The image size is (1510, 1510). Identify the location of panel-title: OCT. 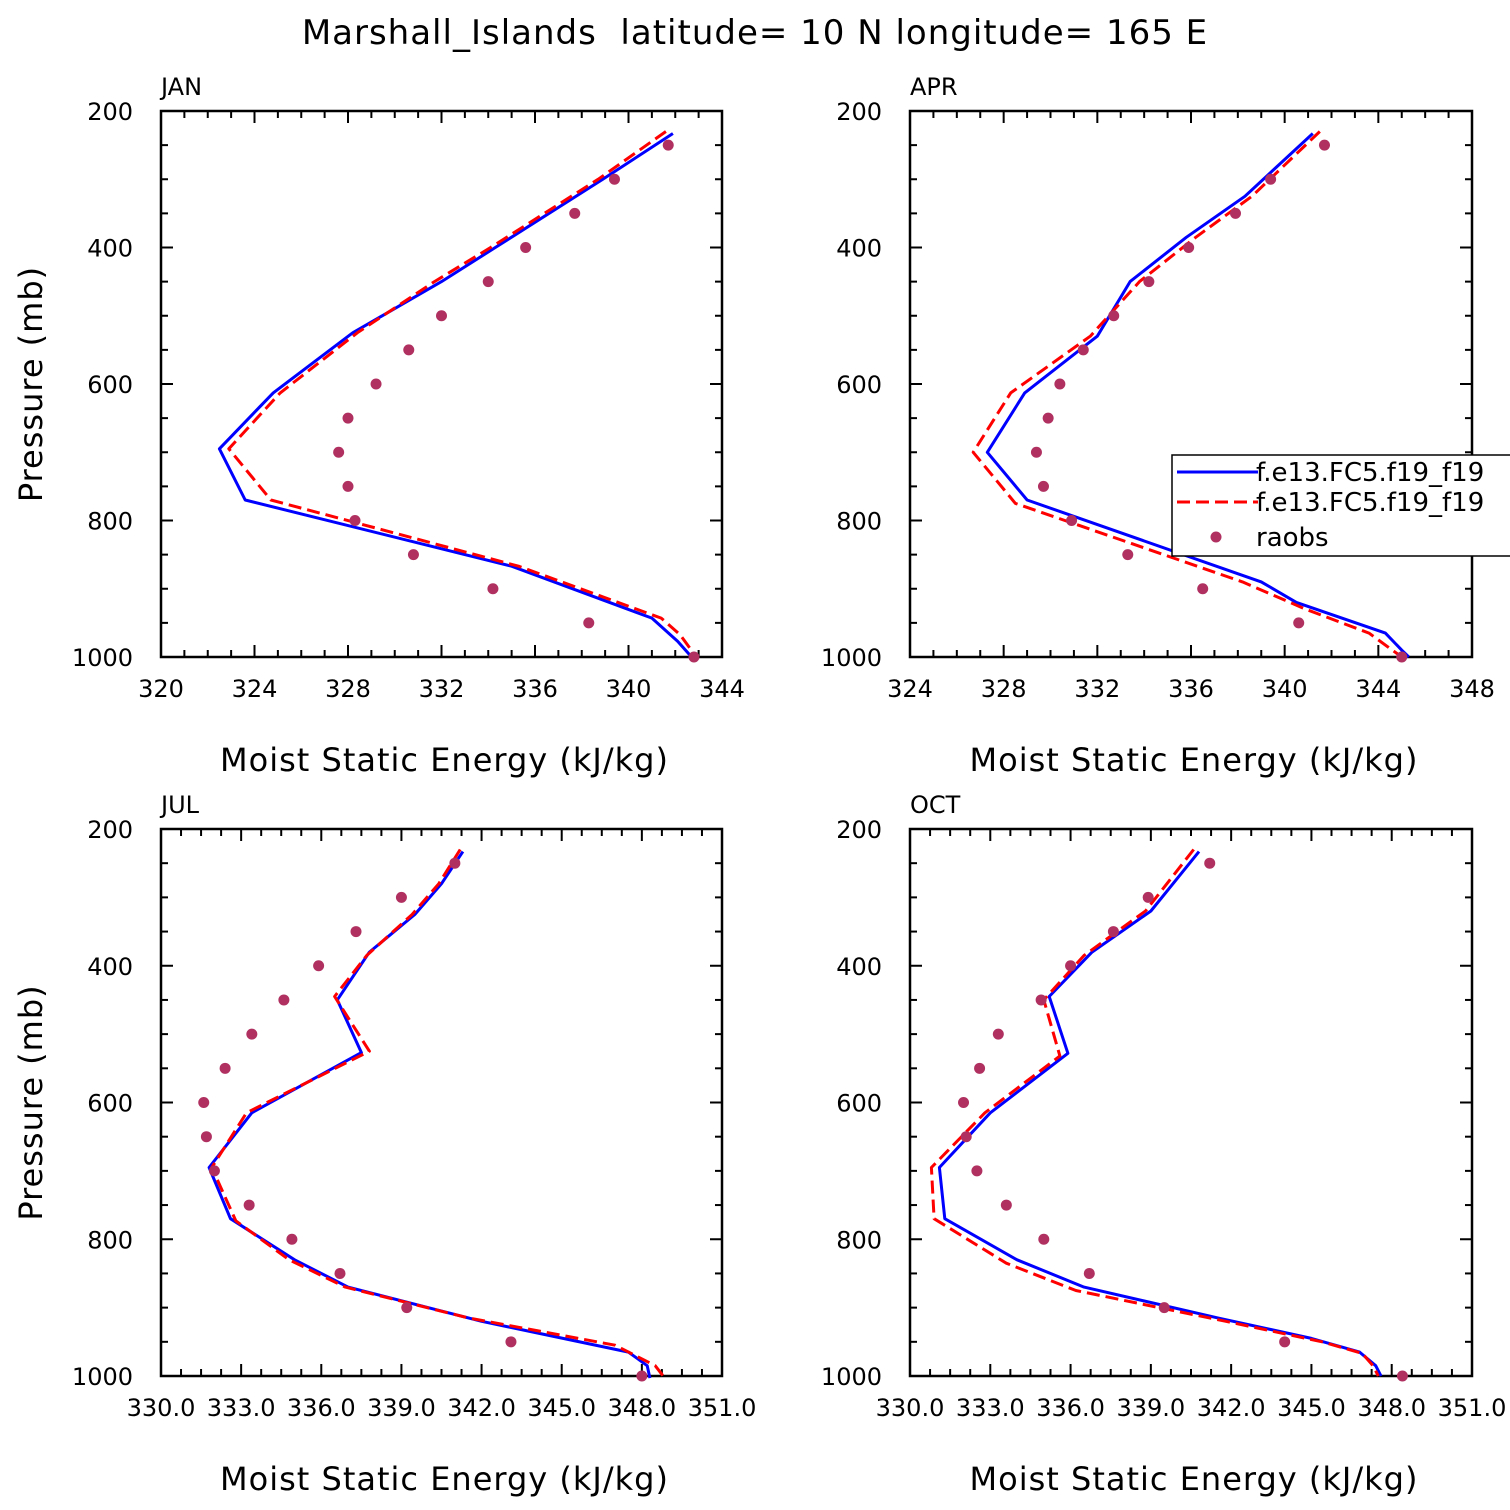
(935, 805).